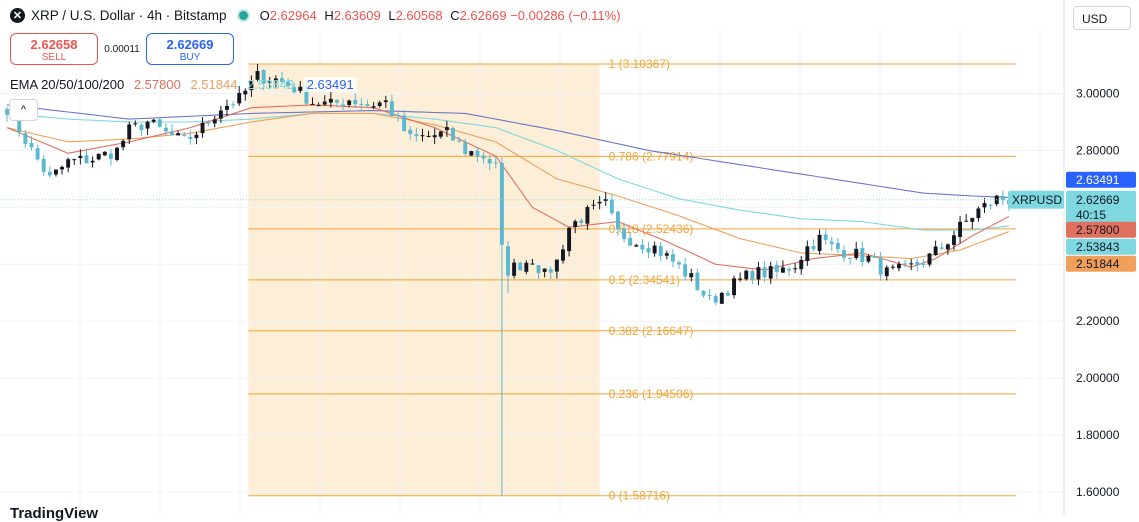  I want to click on sell-button: 2.62658 SELL, so click(54, 49).